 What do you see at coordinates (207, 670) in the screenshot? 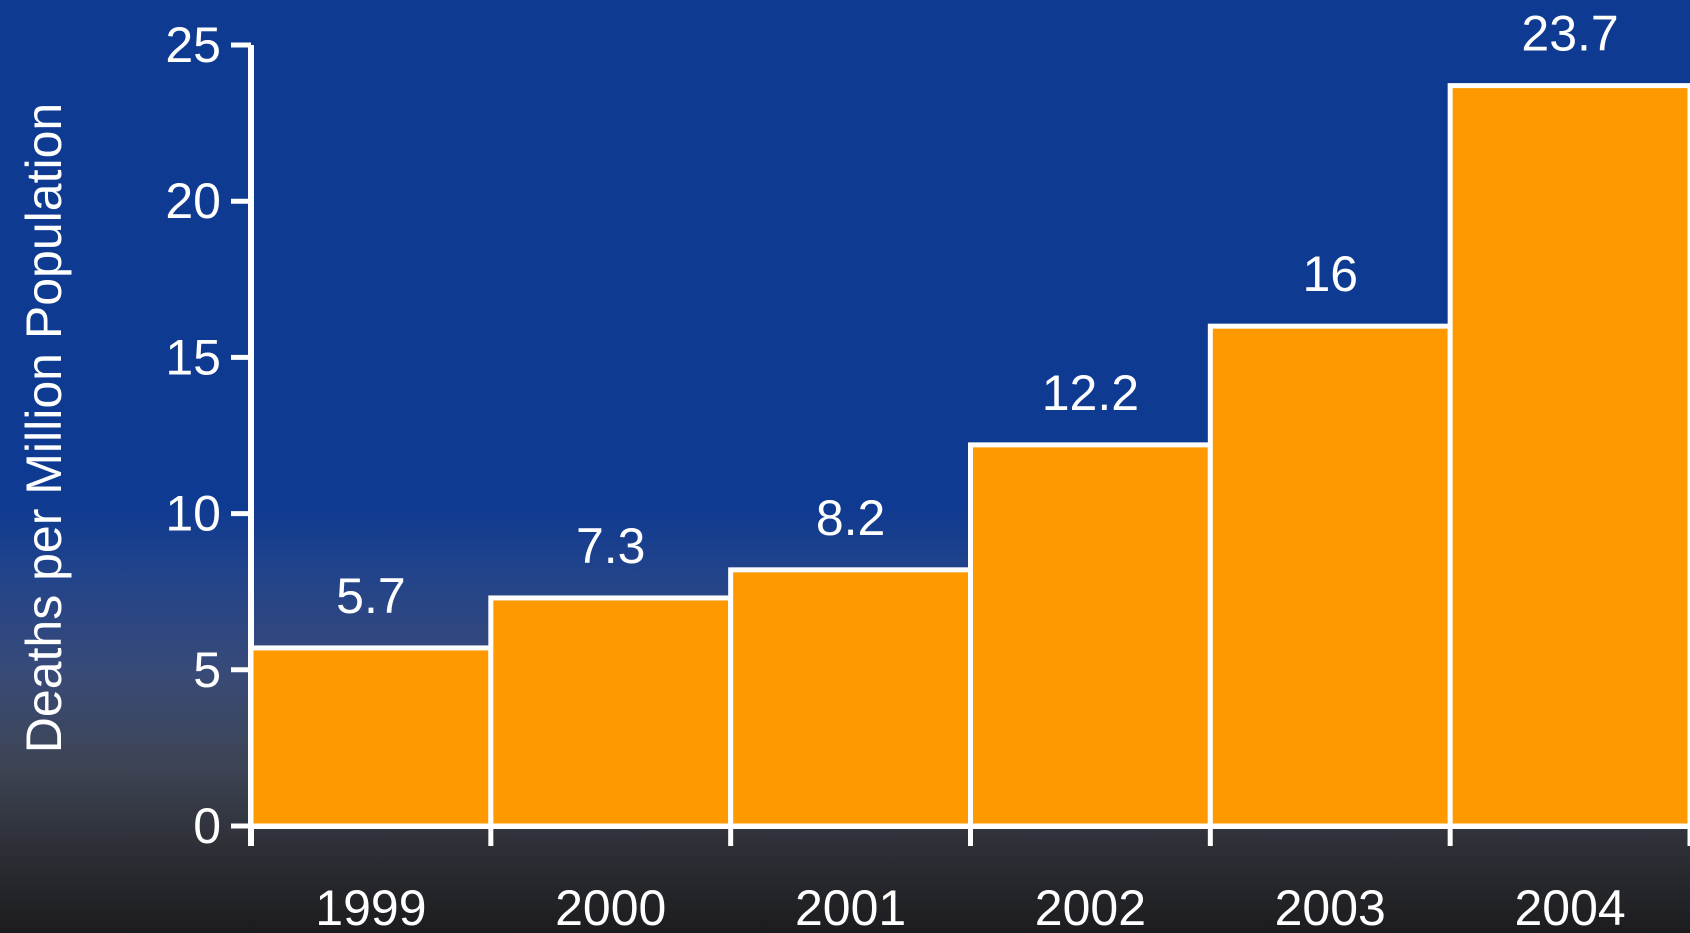
I see `y-tick-label: 5` at bounding box center [207, 670].